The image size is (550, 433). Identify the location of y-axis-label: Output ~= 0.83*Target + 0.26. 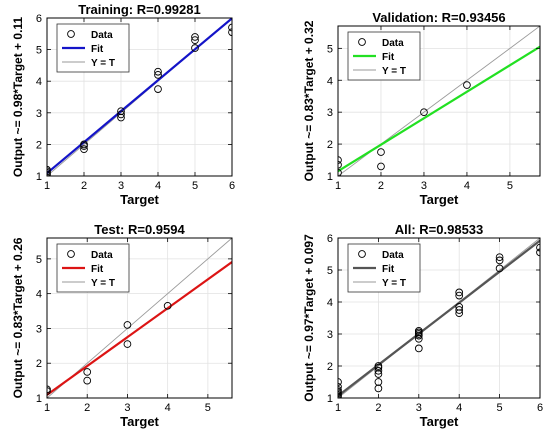
(18, 317).